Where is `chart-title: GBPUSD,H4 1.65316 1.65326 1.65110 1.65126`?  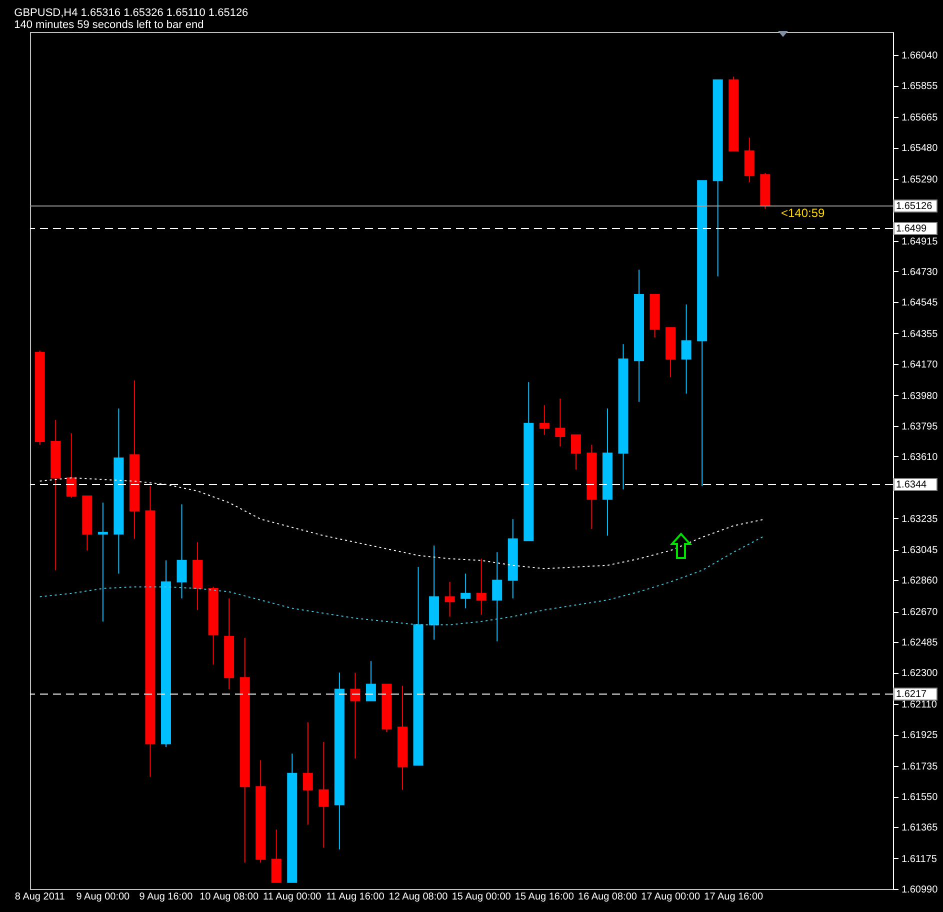 chart-title: GBPUSD,H4 1.65316 1.65326 1.65110 1.65126 is located at coordinates (131, 13).